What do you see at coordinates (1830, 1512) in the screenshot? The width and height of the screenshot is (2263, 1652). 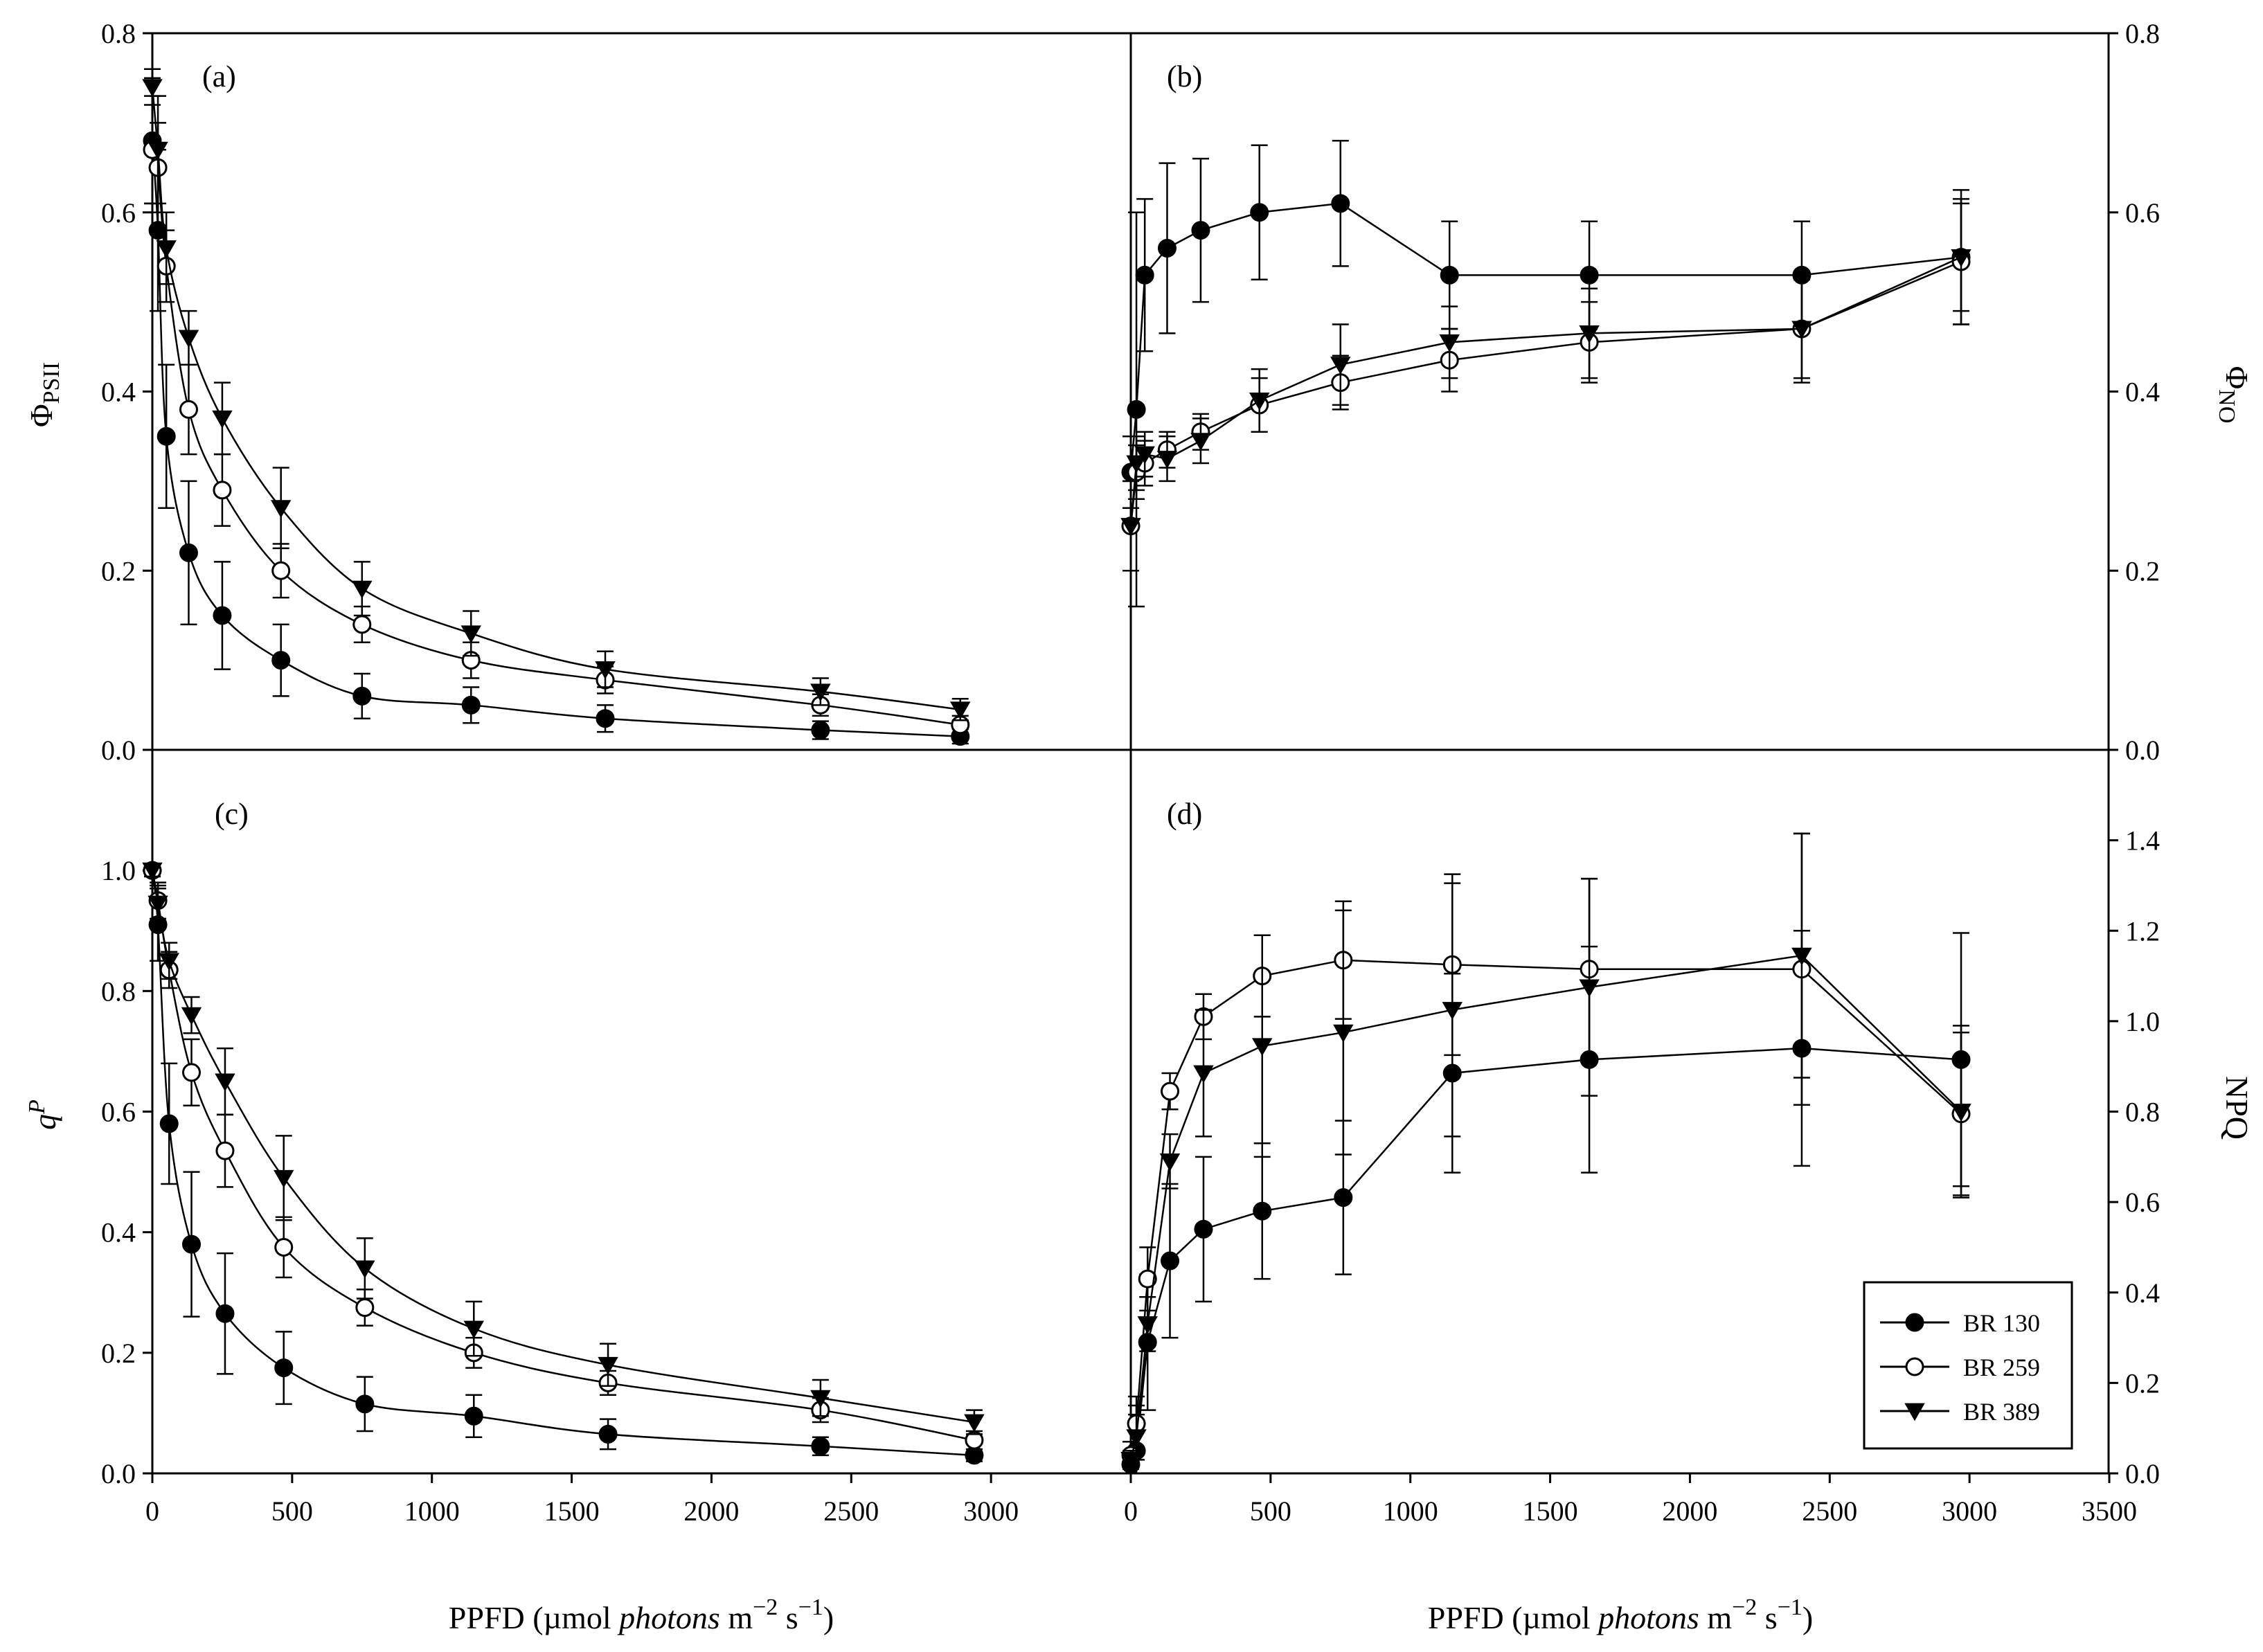 I see `x-tick-label-3-5: 2500` at bounding box center [1830, 1512].